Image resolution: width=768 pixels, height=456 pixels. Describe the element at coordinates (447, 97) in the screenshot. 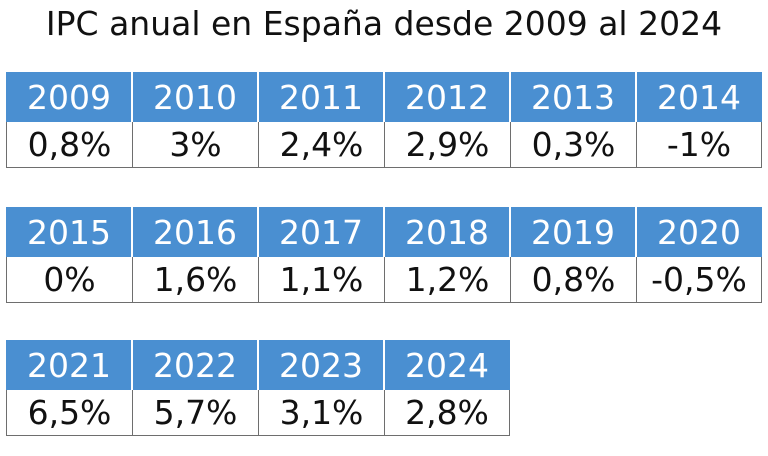

I see `year-cell: 2012` at that location.